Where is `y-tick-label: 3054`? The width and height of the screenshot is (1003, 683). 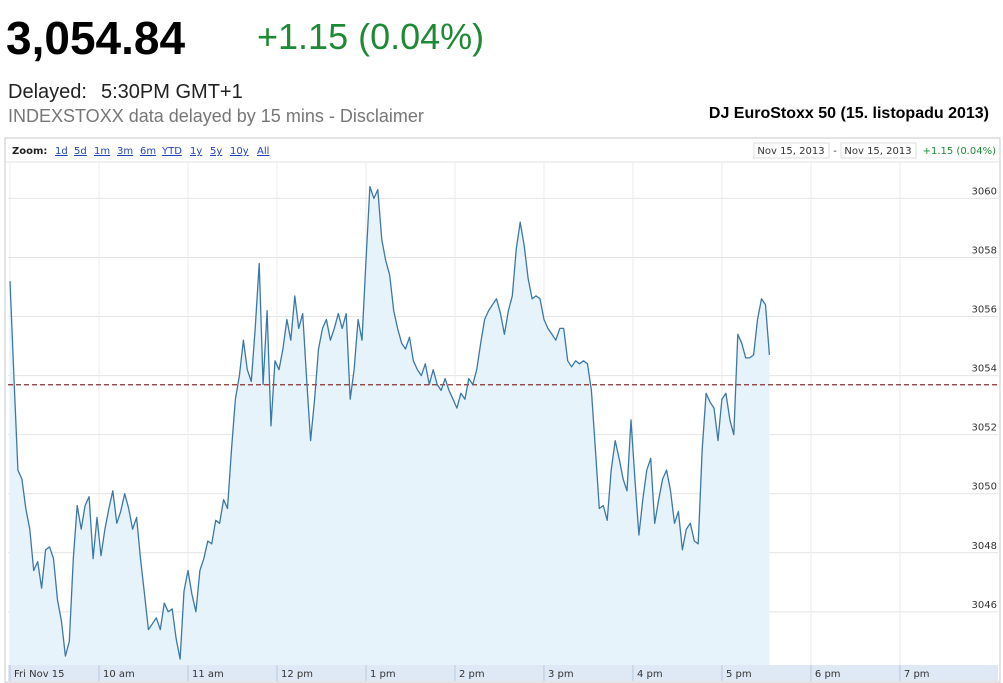
y-tick-label: 3054 is located at coordinates (984, 369).